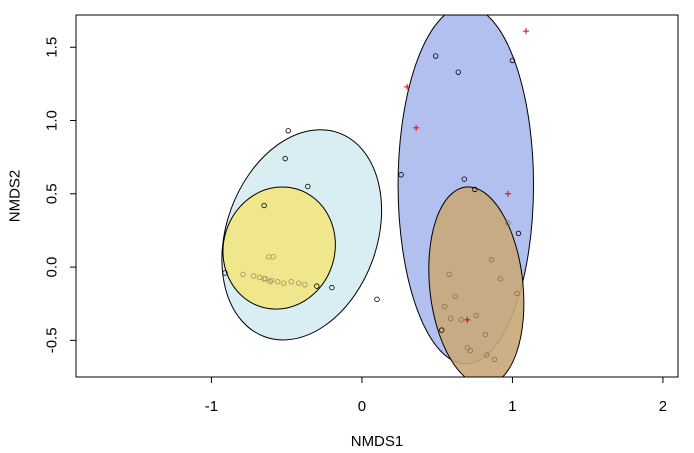 The width and height of the screenshot is (694, 453). What do you see at coordinates (52, 340) in the screenshot?
I see `y-tick-label: -0.5` at bounding box center [52, 340].